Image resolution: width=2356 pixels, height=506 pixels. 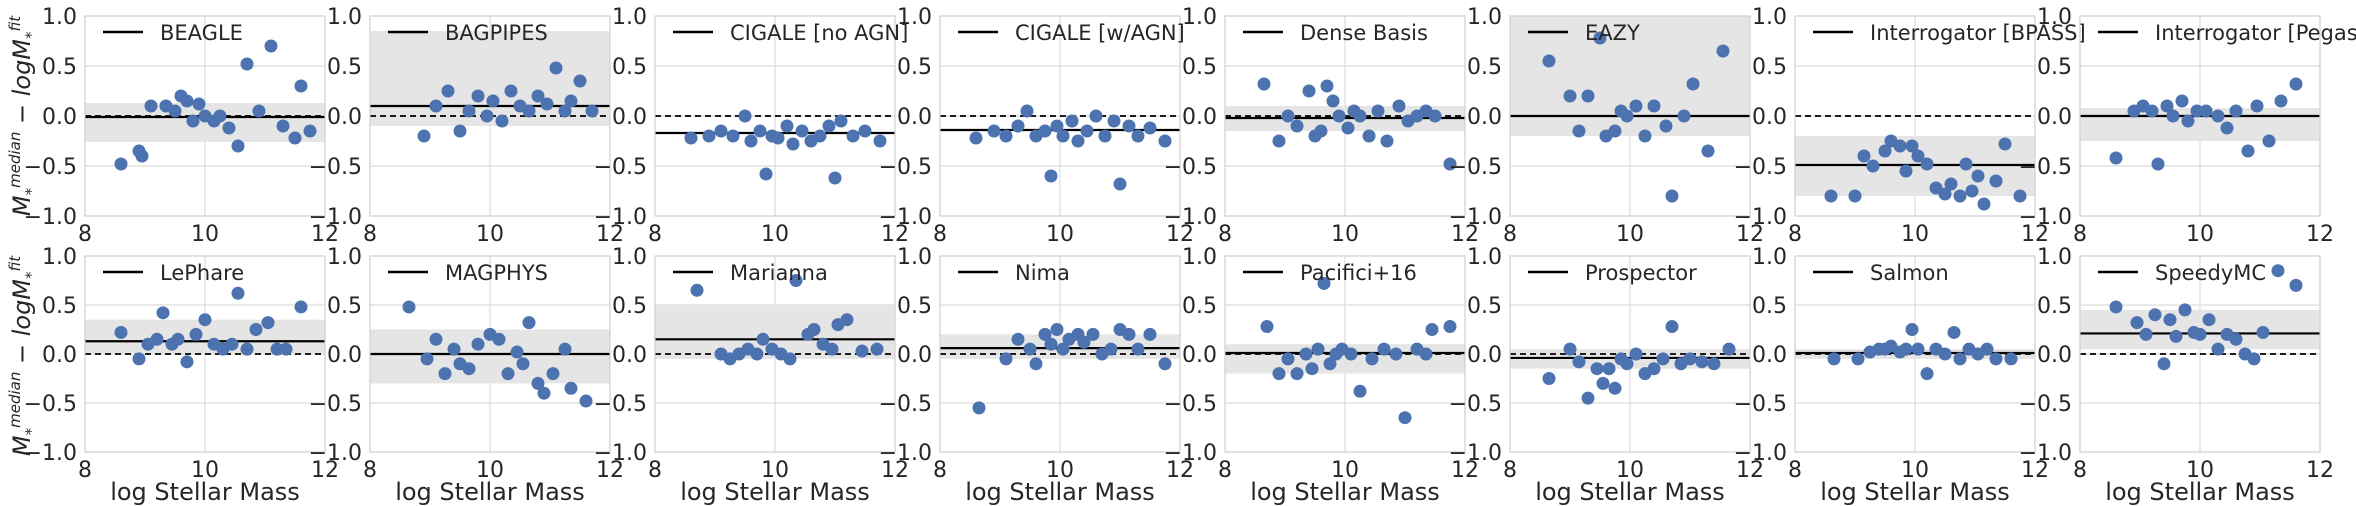 What do you see at coordinates (1321, 126) in the screenshot?
I see `panel-dense-basis: Dense Basis 1.0 0.5 0.0 −0.5 −1.08 10 12` at bounding box center [1321, 126].